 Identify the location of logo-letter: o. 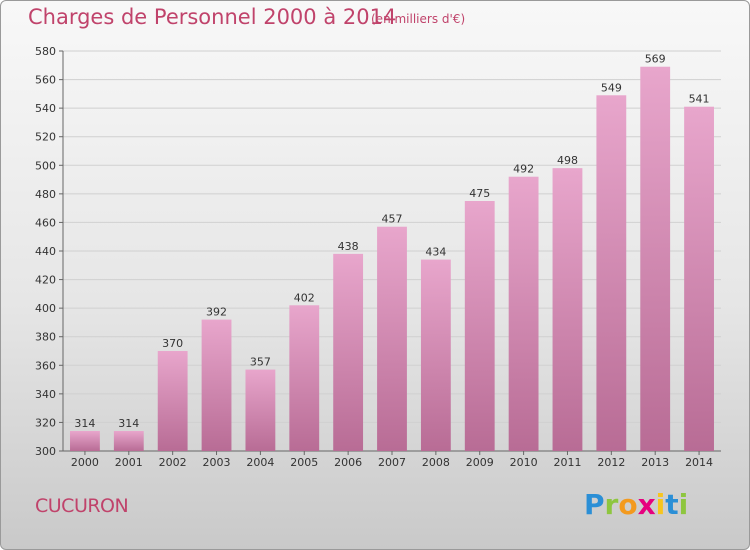
(628, 504).